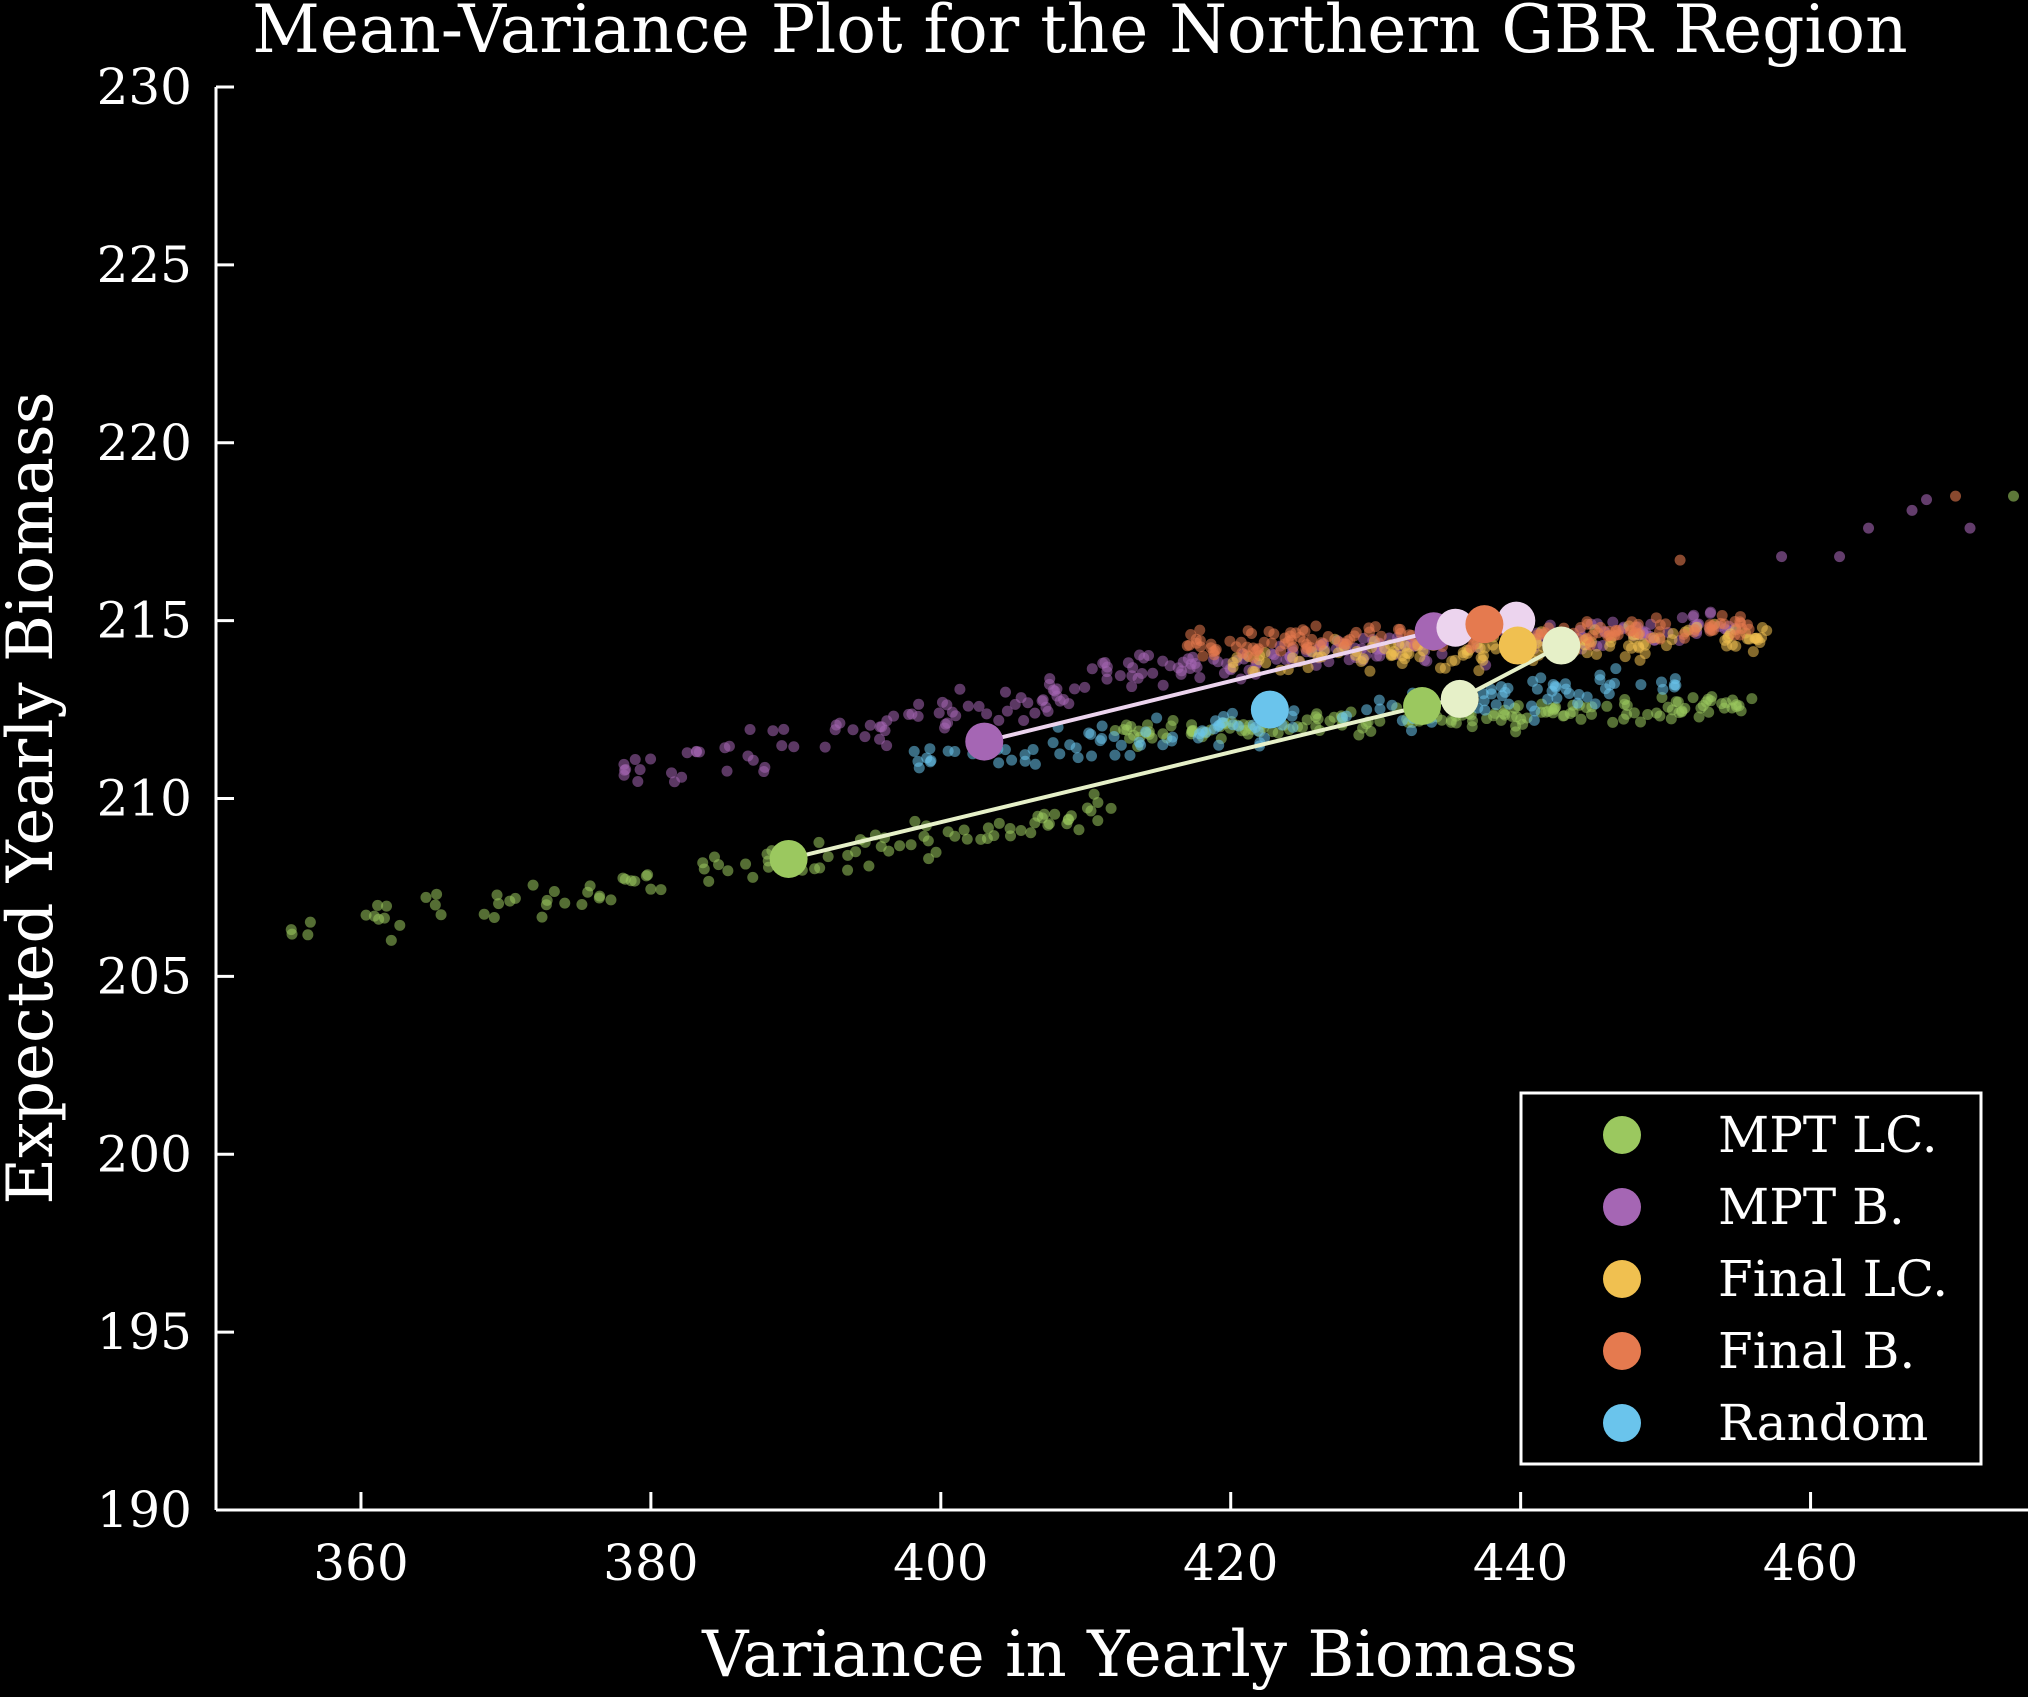 The width and height of the screenshot is (2028, 1697). What do you see at coordinates (940, 1563) in the screenshot?
I see `x-tick-label: 400` at bounding box center [940, 1563].